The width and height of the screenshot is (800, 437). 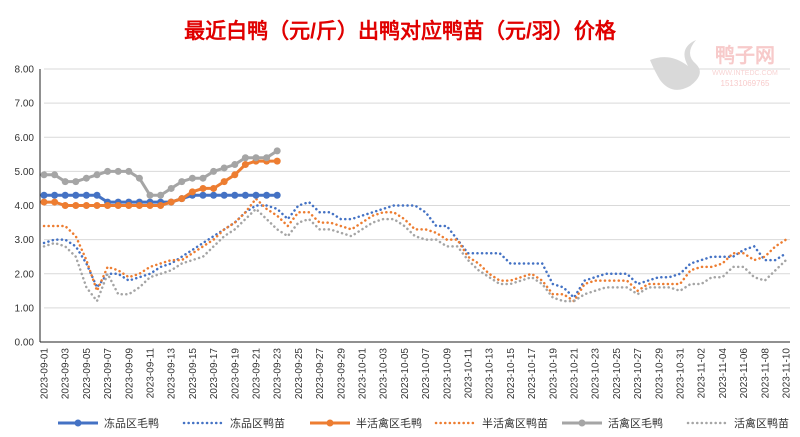 What do you see at coordinates (761, 423) in the screenshot?
I see `legend-label: 活禽区鸭苗` at bounding box center [761, 423].